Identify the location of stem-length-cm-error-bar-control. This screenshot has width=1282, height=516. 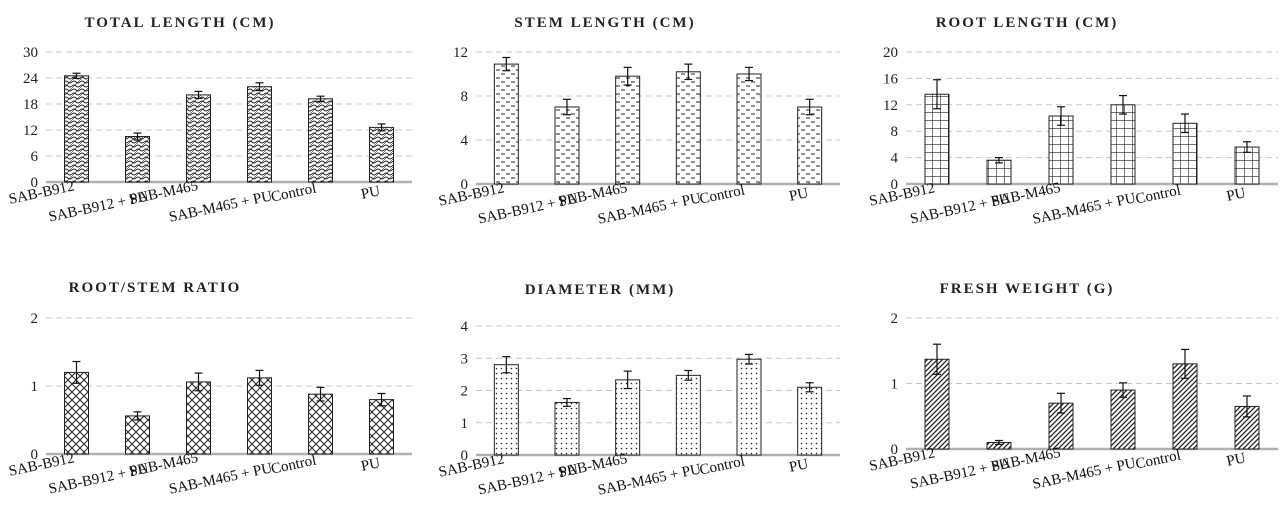
(749, 74).